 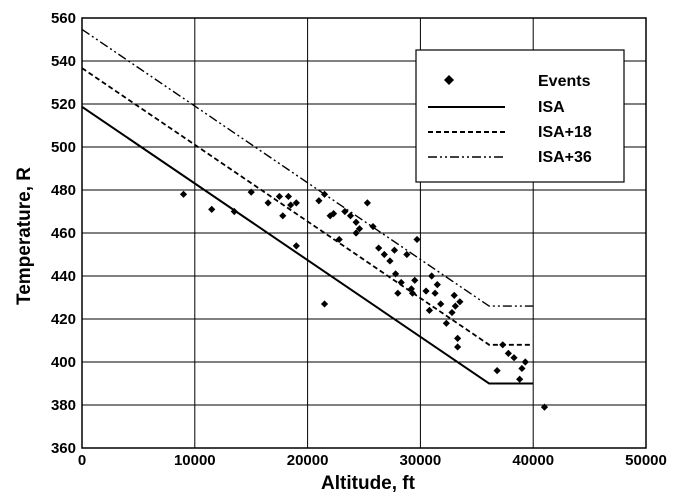 I want to click on y-tick-label: 460, so click(x=63, y=233).